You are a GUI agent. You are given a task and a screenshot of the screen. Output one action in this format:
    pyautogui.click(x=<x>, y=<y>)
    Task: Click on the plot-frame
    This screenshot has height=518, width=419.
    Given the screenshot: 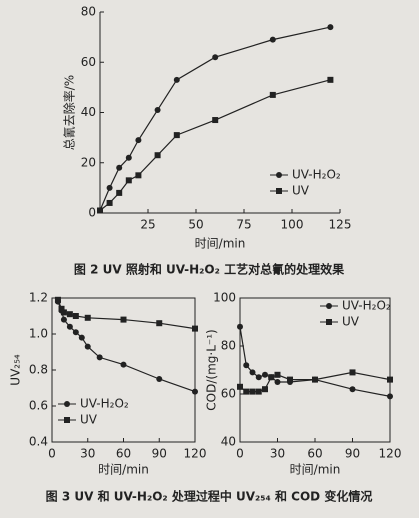 What is the action you would take?
    pyautogui.click(x=315, y=370)
    